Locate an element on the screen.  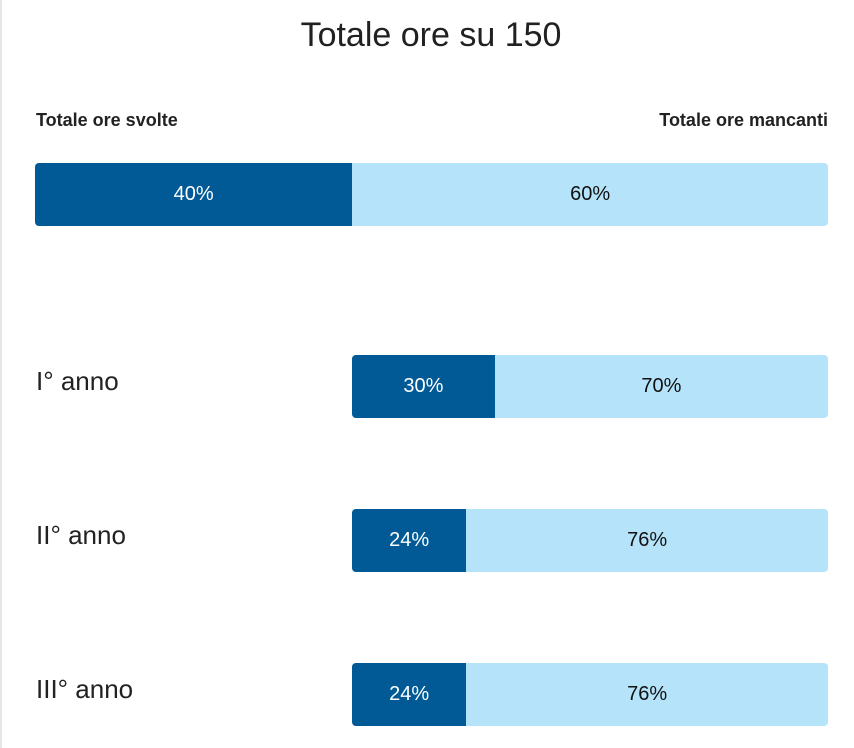
row-label-year-3: III° anno is located at coordinates (85, 689).